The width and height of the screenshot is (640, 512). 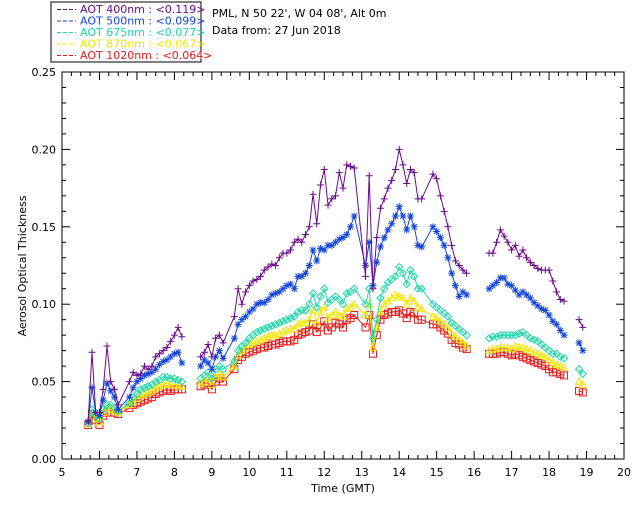 I want to click on x-tick-label: 8, so click(x=174, y=472).